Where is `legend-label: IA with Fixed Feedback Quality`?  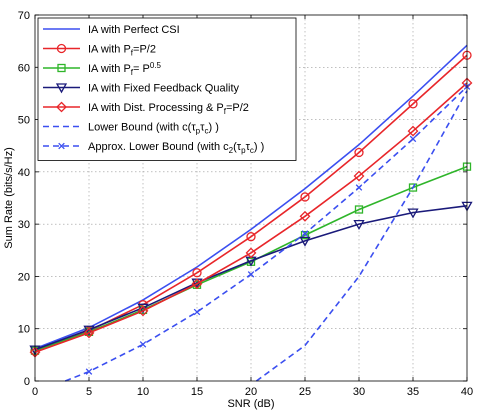
legend-label: IA with Fixed Feedback Quality is located at coordinates (164, 89).